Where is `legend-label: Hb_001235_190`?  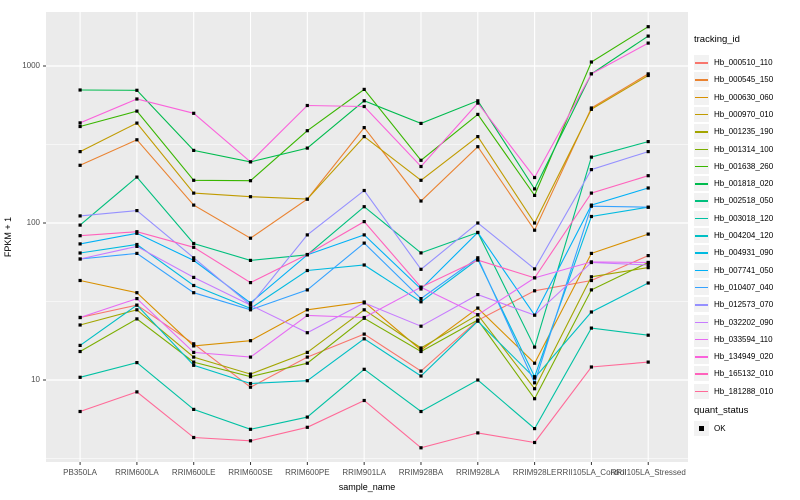 legend-label: Hb_001235_190 is located at coordinates (744, 132).